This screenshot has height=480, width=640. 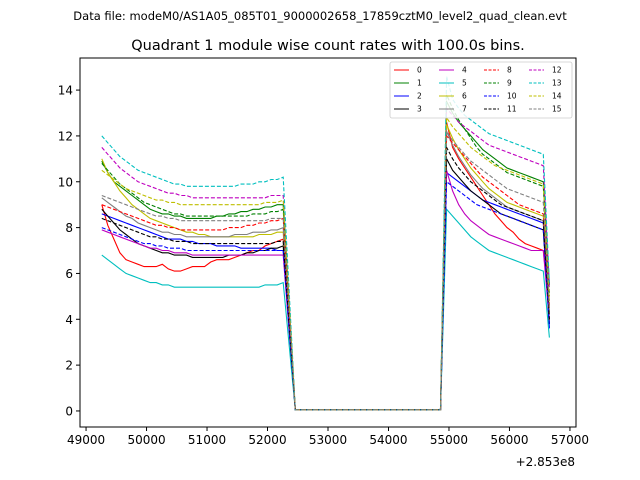 What do you see at coordinates (512, 96) in the screenshot?
I see `legend-label-10: 10` at bounding box center [512, 96].